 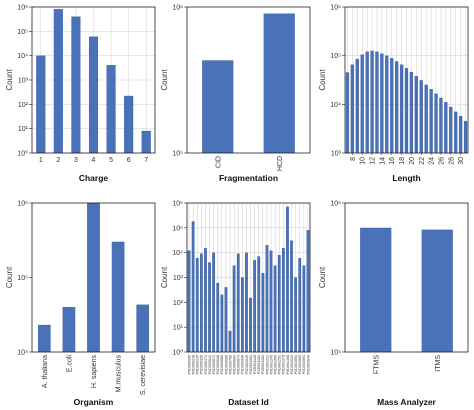 What do you see at coordinates (373, 161) in the screenshot?
I see `x-tick-label: 12` at bounding box center [373, 161].